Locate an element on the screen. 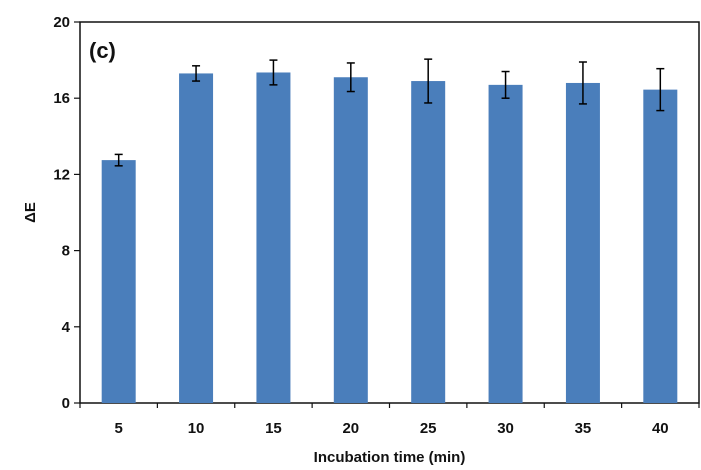  y-tick-label-8: 8 is located at coordinates (66, 251).